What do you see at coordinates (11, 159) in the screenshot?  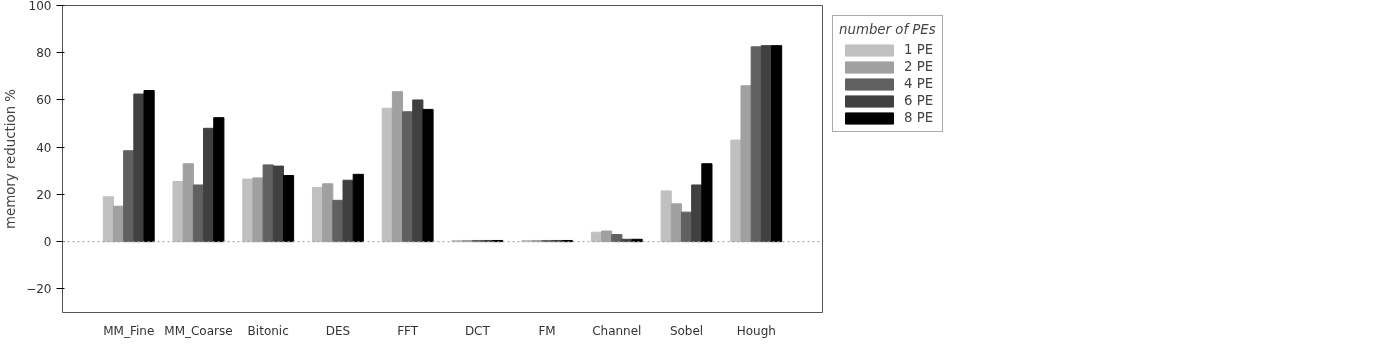 I see `y-axis-title: memory reduction %` at bounding box center [11, 159].